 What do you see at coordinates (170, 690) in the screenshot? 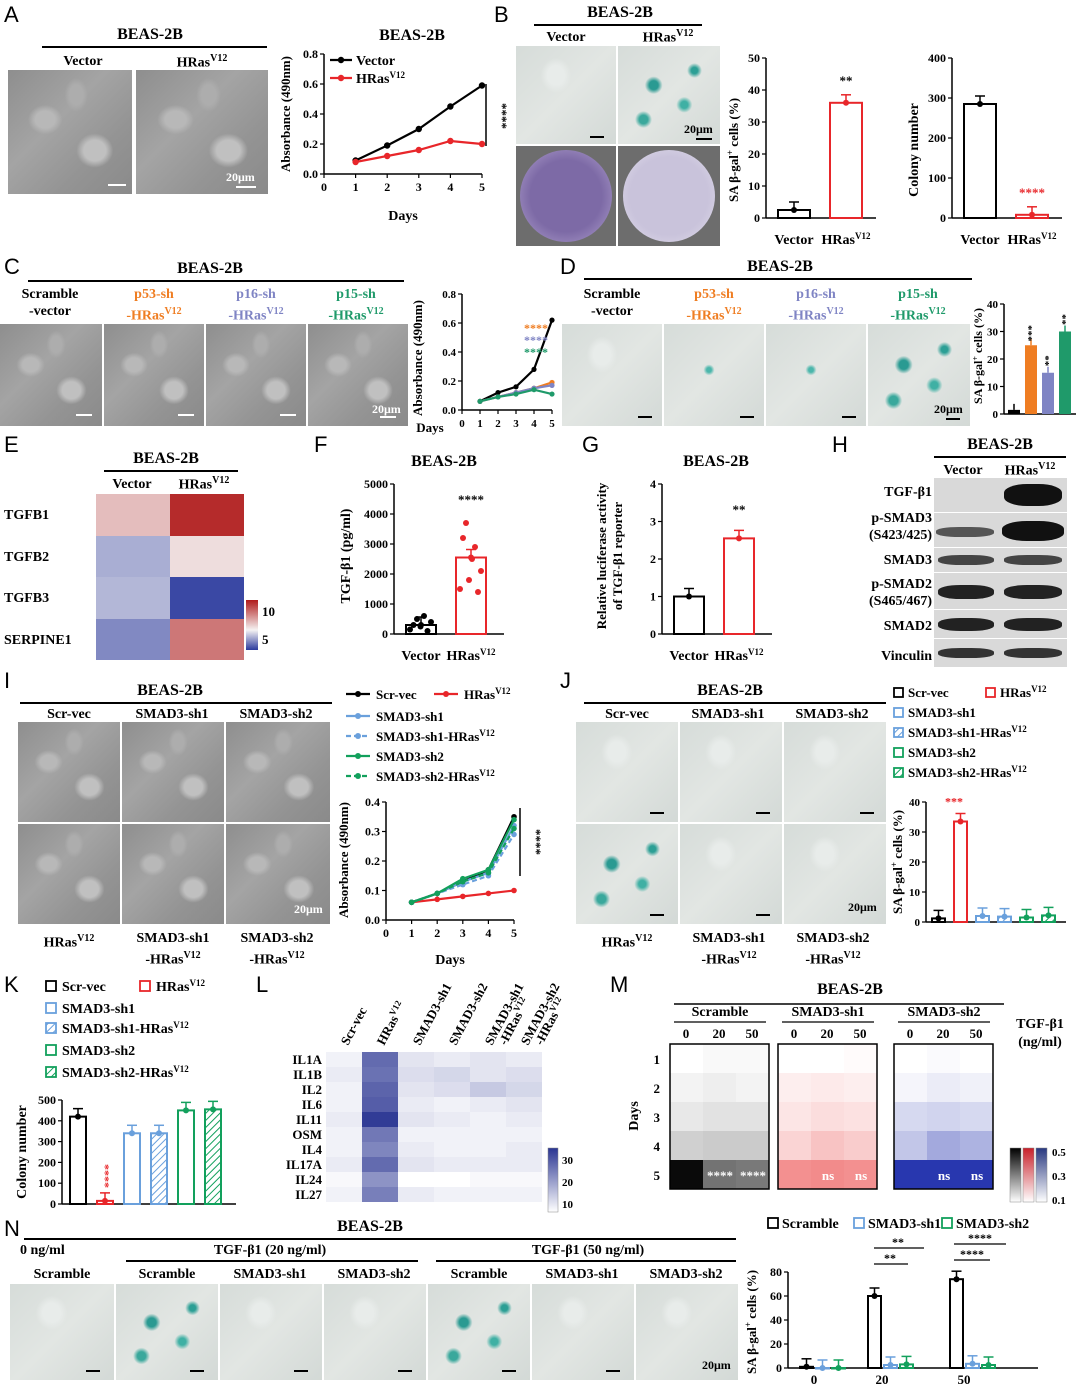
I see `panel-i-title: BEAS-2B` at bounding box center [170, 690].